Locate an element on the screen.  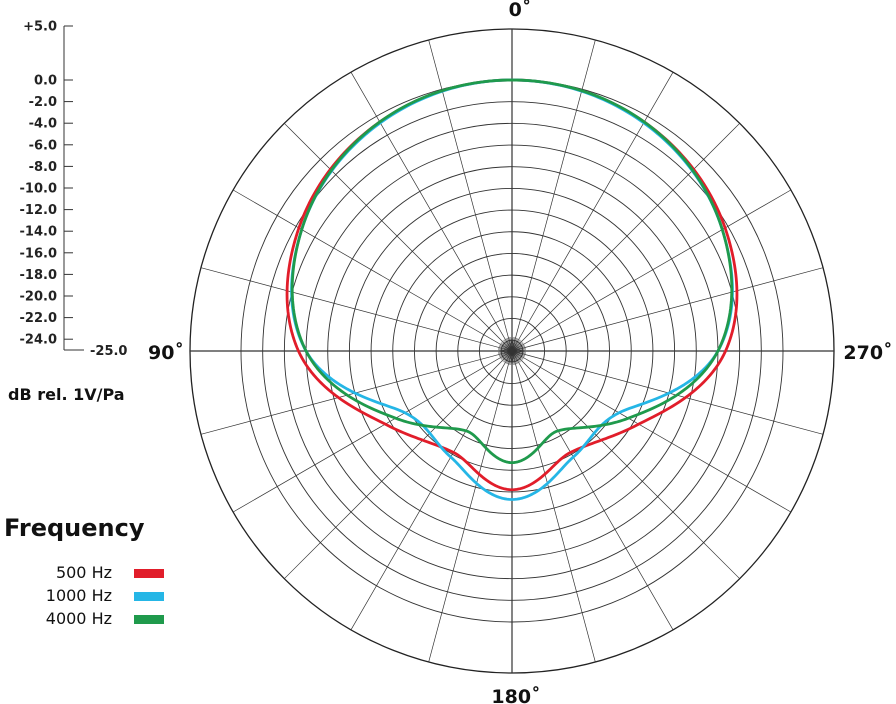
radial-scale-tick-label: -10.0 is located at coordinates (38, 189).